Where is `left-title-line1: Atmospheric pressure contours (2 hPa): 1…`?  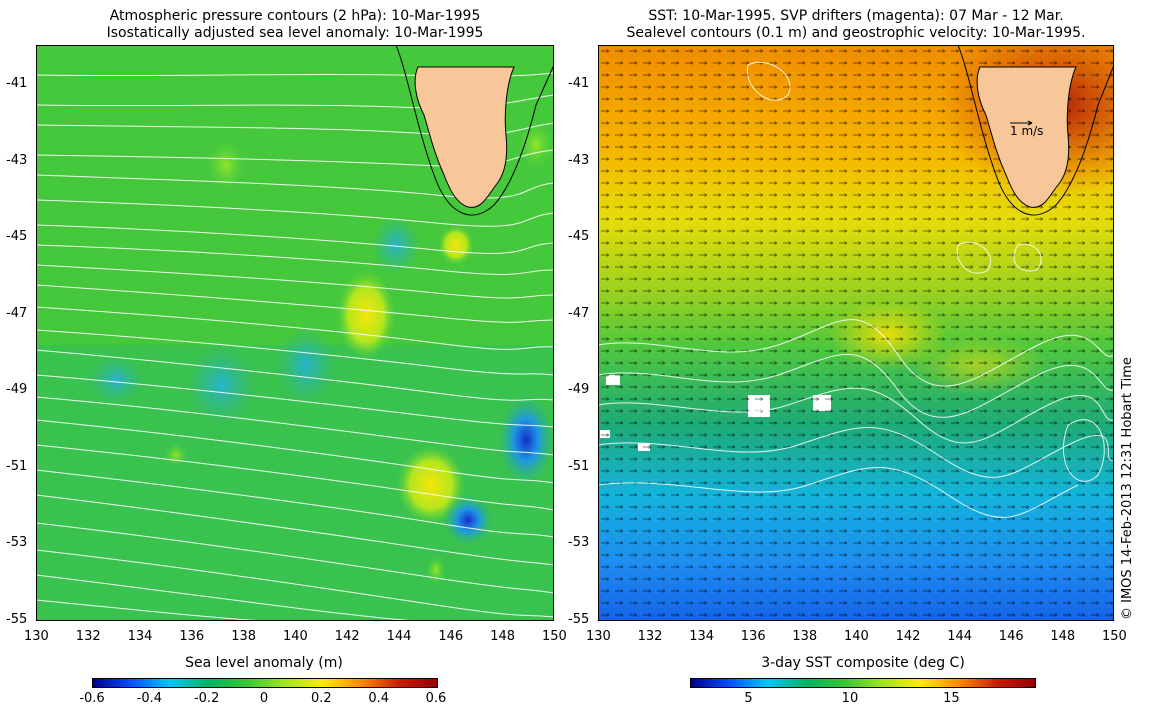
left-title-line1: Atmospheric pressure contours (2 hPa): 1… is located at coordinates (295, 16).